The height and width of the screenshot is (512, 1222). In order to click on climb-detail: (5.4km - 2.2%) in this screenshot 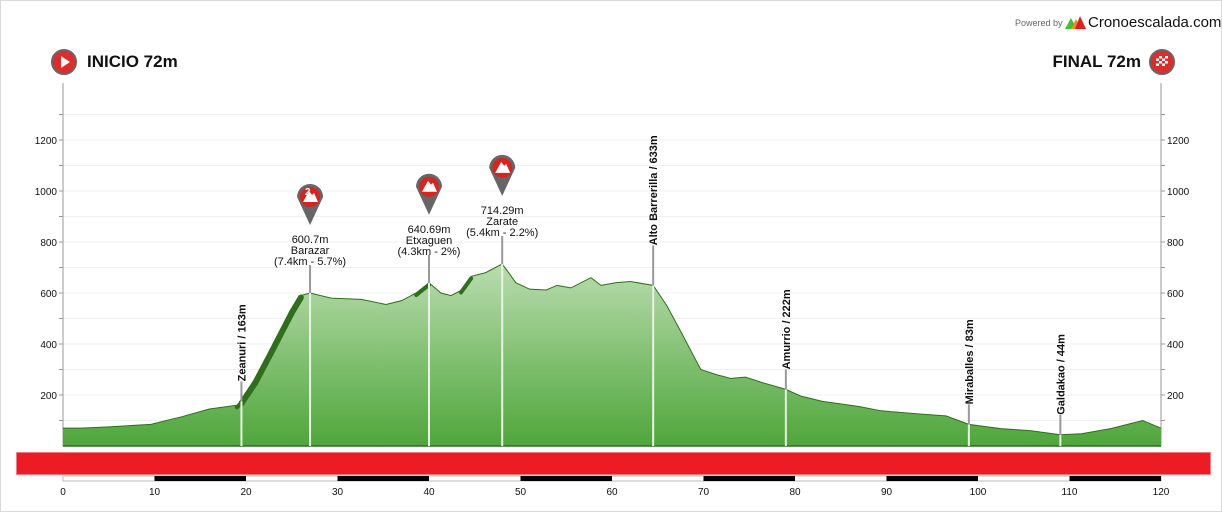, I will do `click(502, 233)`.